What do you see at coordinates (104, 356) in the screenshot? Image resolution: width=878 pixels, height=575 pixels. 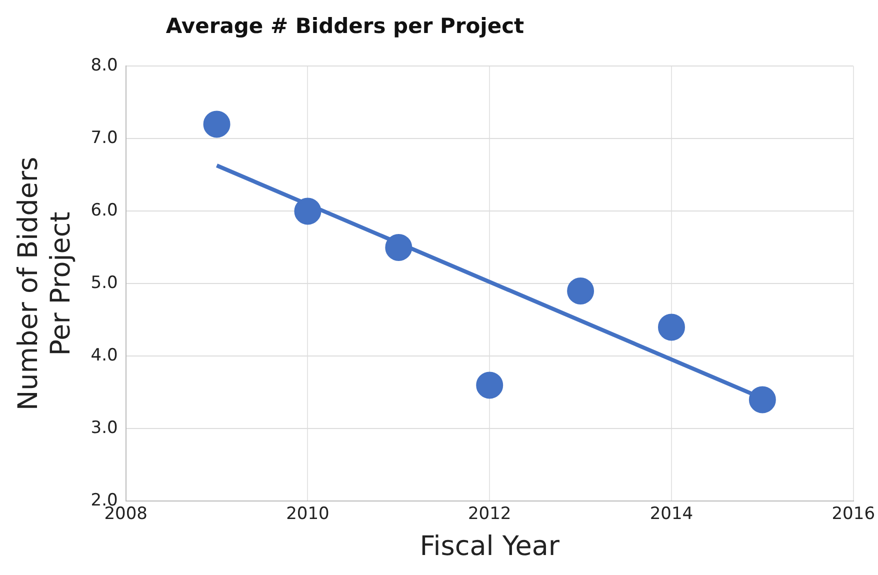 I see `y-tick-label: 4.0` at bounding box center [104, 356].